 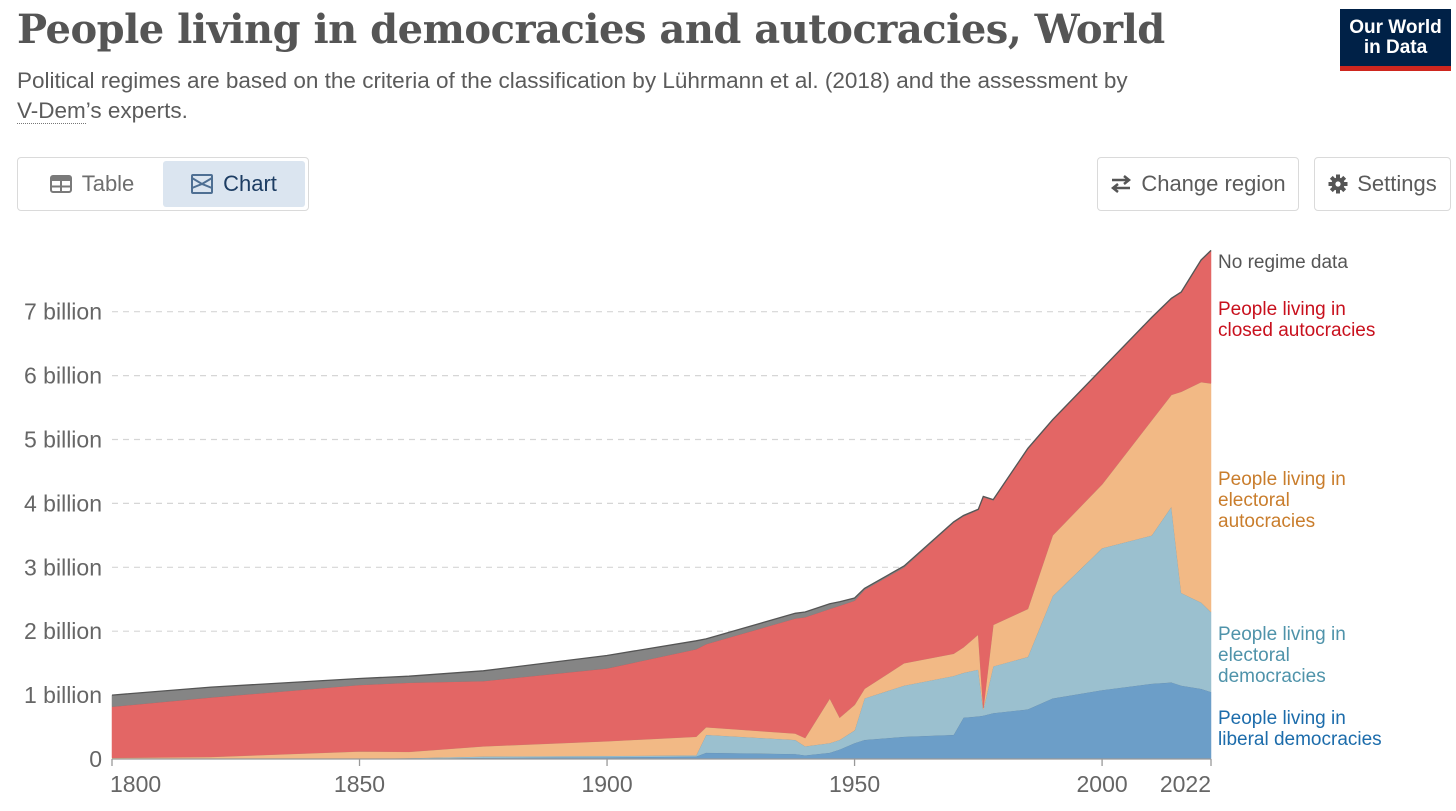 I want to click on legend-line: No regime data, so click(x=1283, y=262).